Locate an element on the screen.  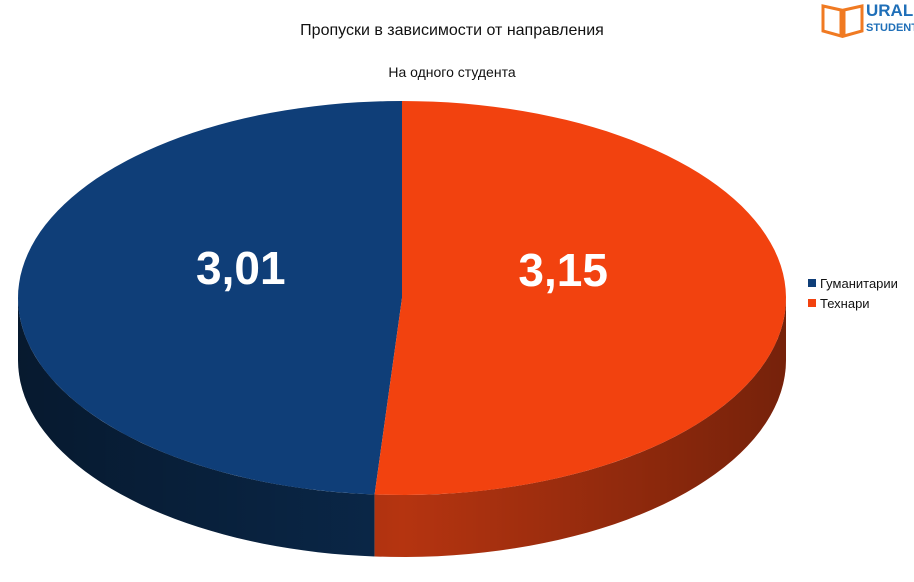
legend-item-humanities: Гуманитарии is located at coordinates (853, 283).